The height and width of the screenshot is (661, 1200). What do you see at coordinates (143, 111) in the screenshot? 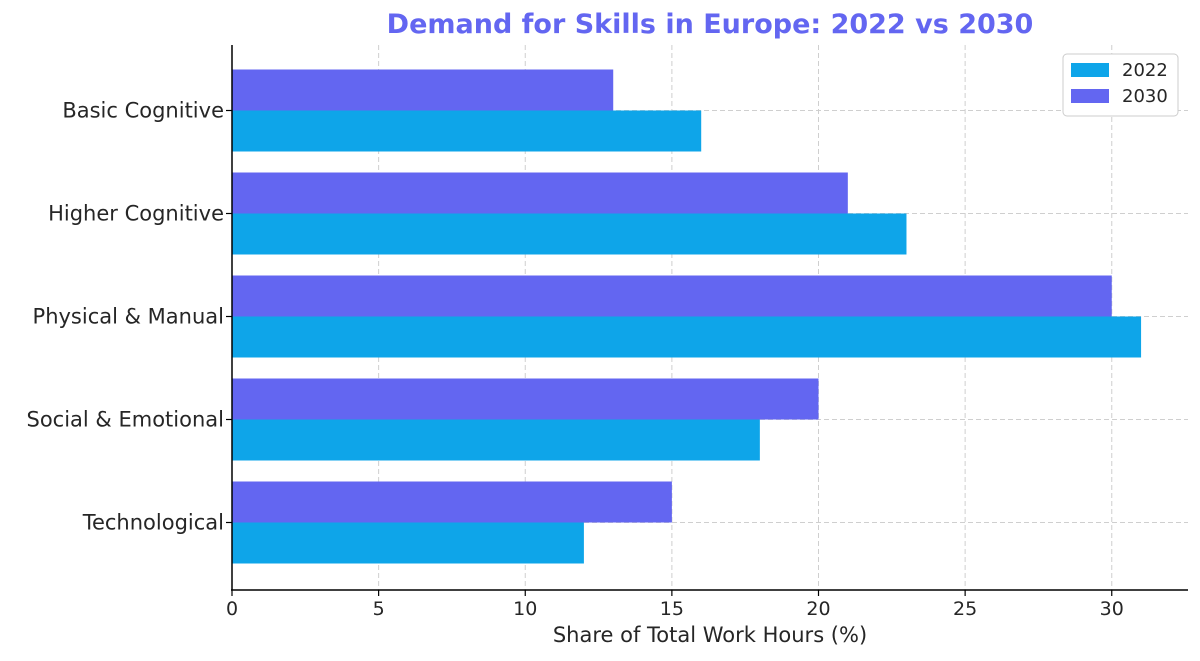
I see `category-label: Basic Cognitive` at bounding box center [143, 111].